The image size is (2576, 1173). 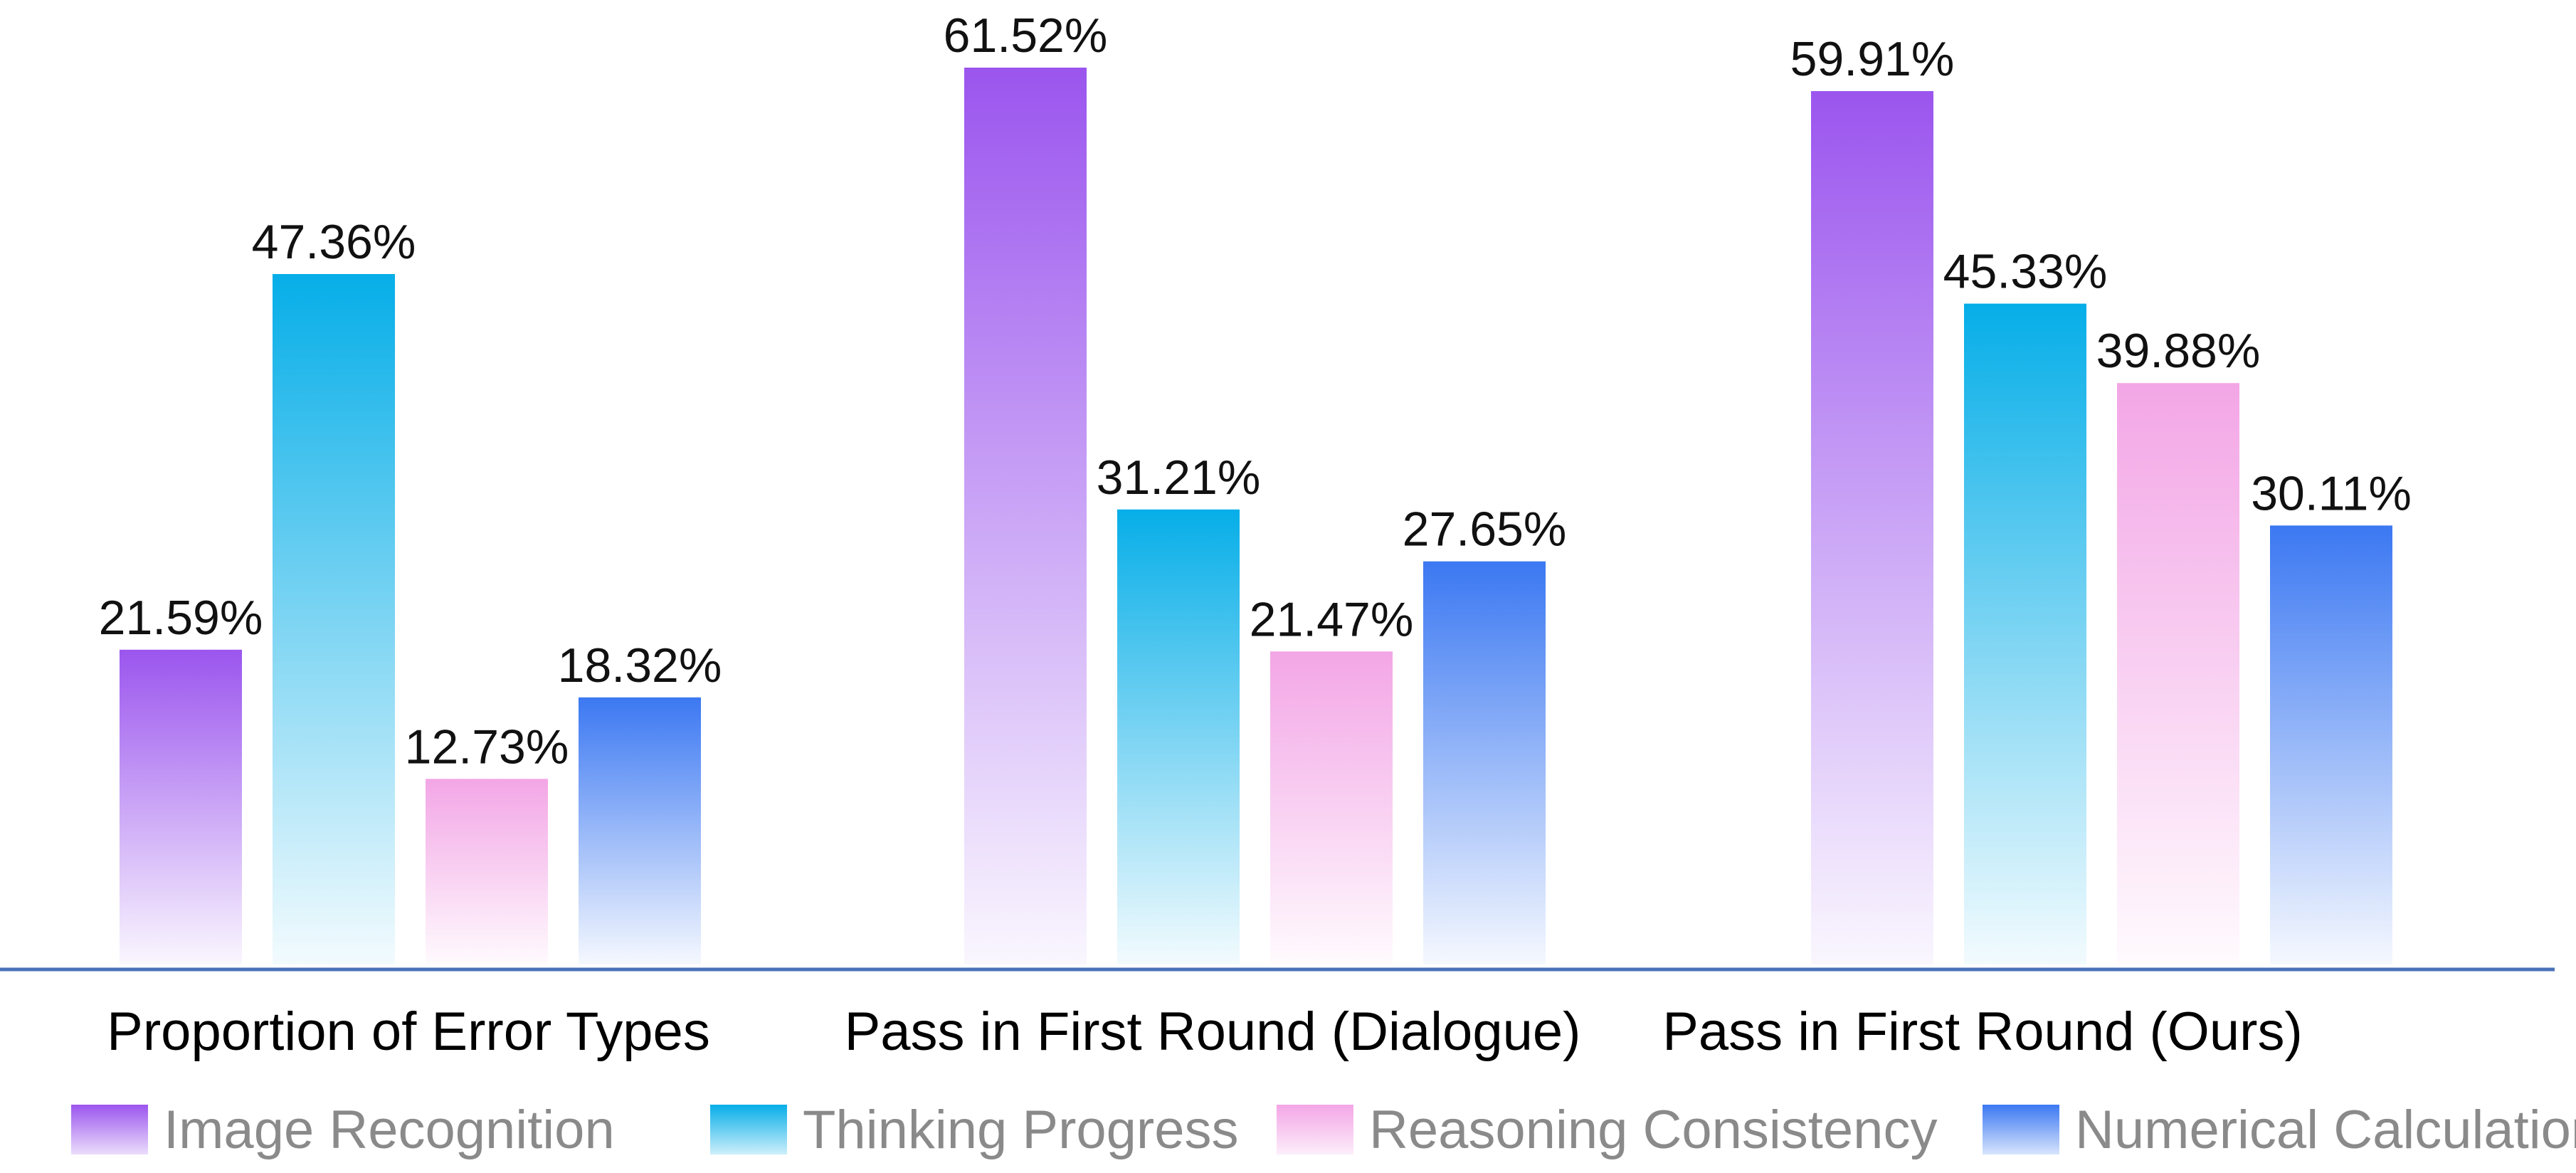 I want to click on value-label-image-recognition-2: 61.52%, so click(x=1026, y=36).